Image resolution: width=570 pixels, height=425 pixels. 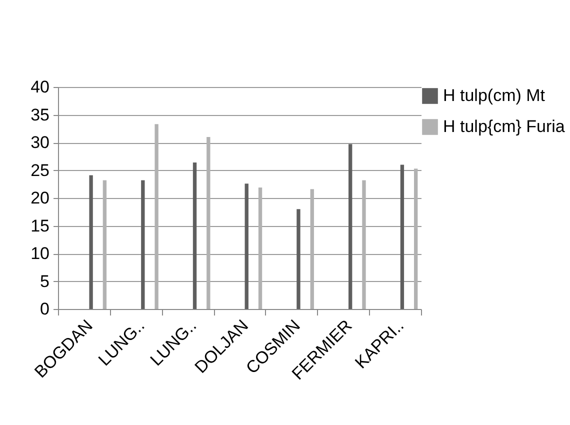 I want to click on y-tick-label: 15, so click(x=40, y=226).